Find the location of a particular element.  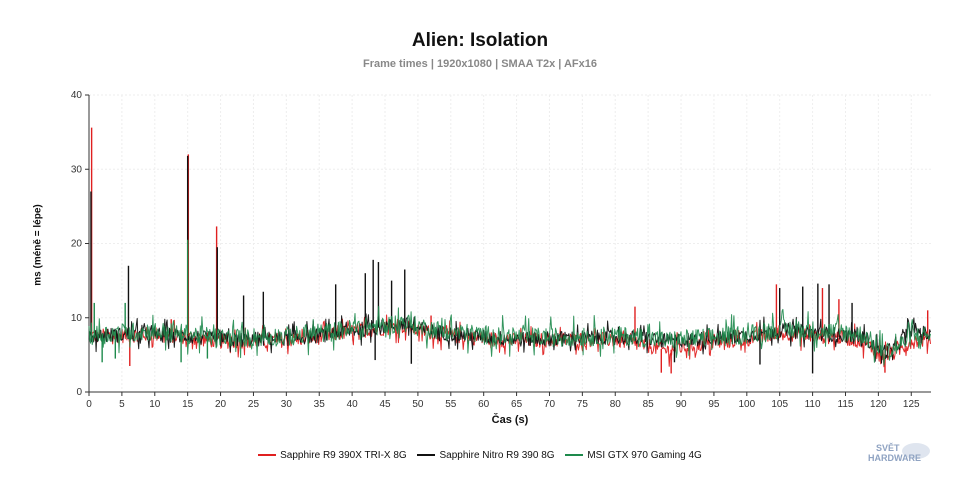

x-tick-label: 80 is located at coordinates (616, 404).